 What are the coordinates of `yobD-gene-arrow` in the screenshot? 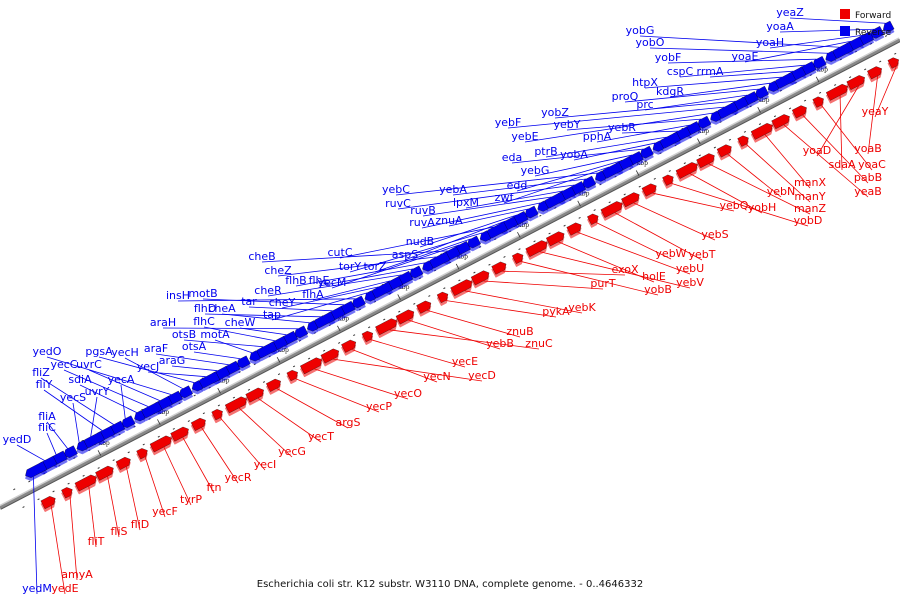 It's located at (668, 181).